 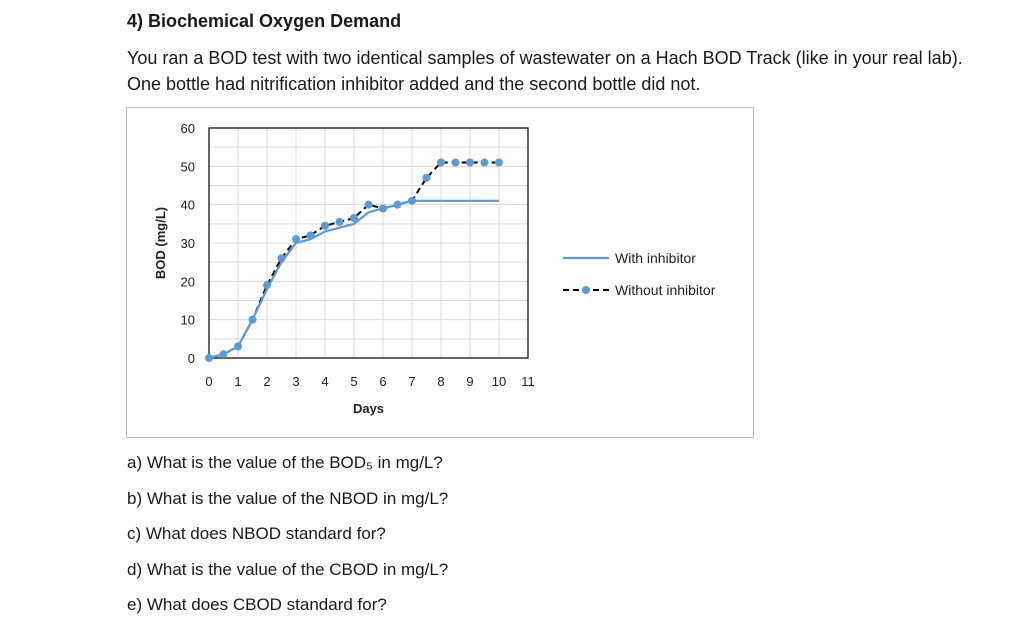 I want to click on y-tick-label: 50, so click(x=188, y=166).